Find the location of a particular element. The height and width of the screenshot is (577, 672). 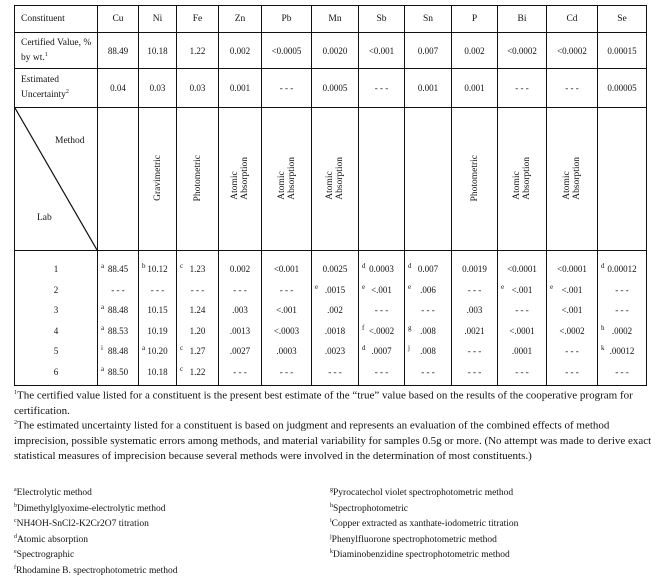

value: .00012 is located at coordinates (622, 351).